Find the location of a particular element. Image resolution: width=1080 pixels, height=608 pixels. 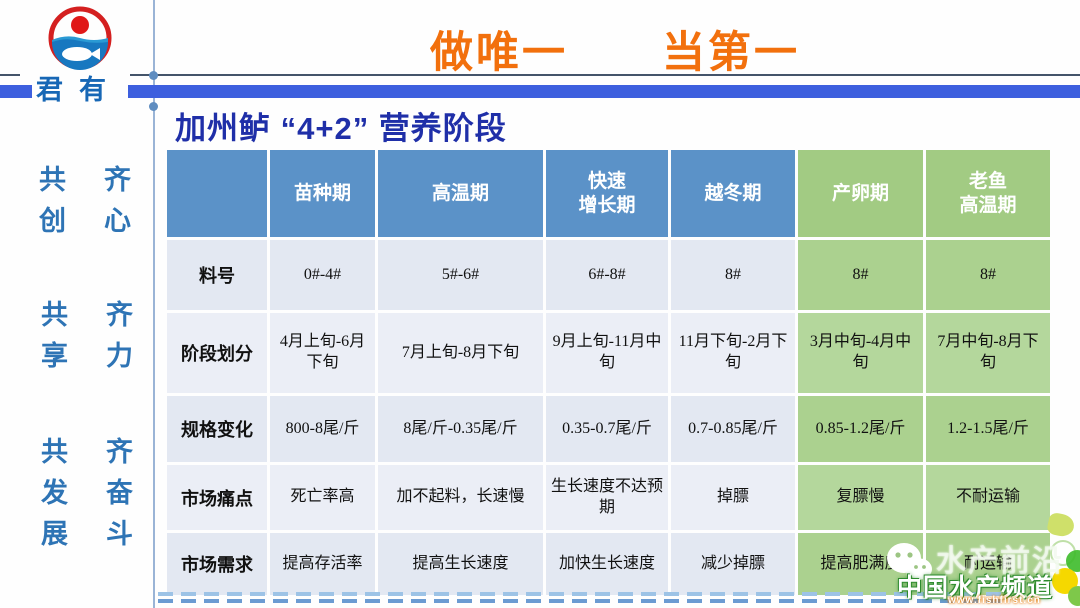

table-header-col-1: 苗种期 is located at coordinates (322, 193).